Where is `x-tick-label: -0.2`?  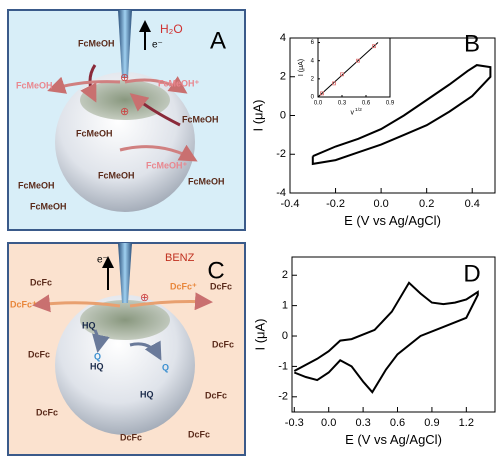
x-tick-label: -0.2 is located at coordinates (335, 204).